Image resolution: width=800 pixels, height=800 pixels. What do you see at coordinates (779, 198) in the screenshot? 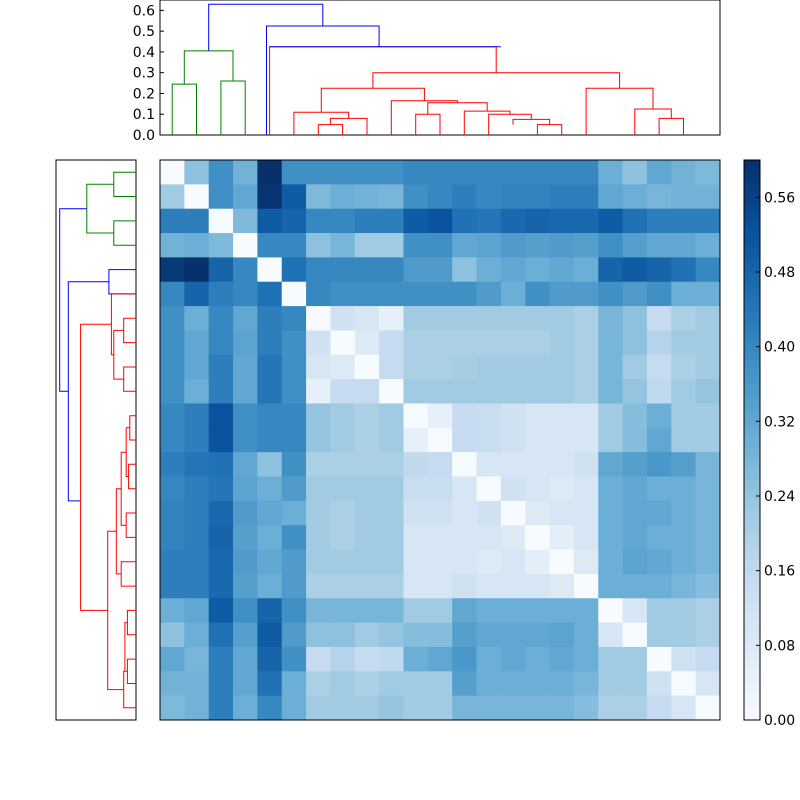
I see `colorbar-tick-label: 0.56` at bounding box center [779, 198].